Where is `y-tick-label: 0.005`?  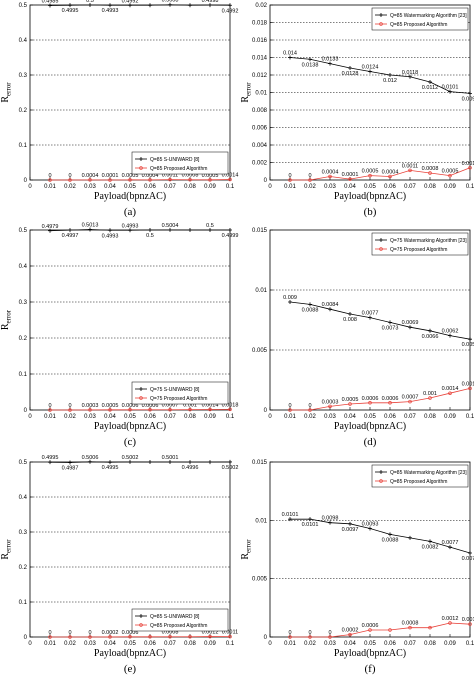
y-tick-label: 0.005 is located at coordinates (260, 351).